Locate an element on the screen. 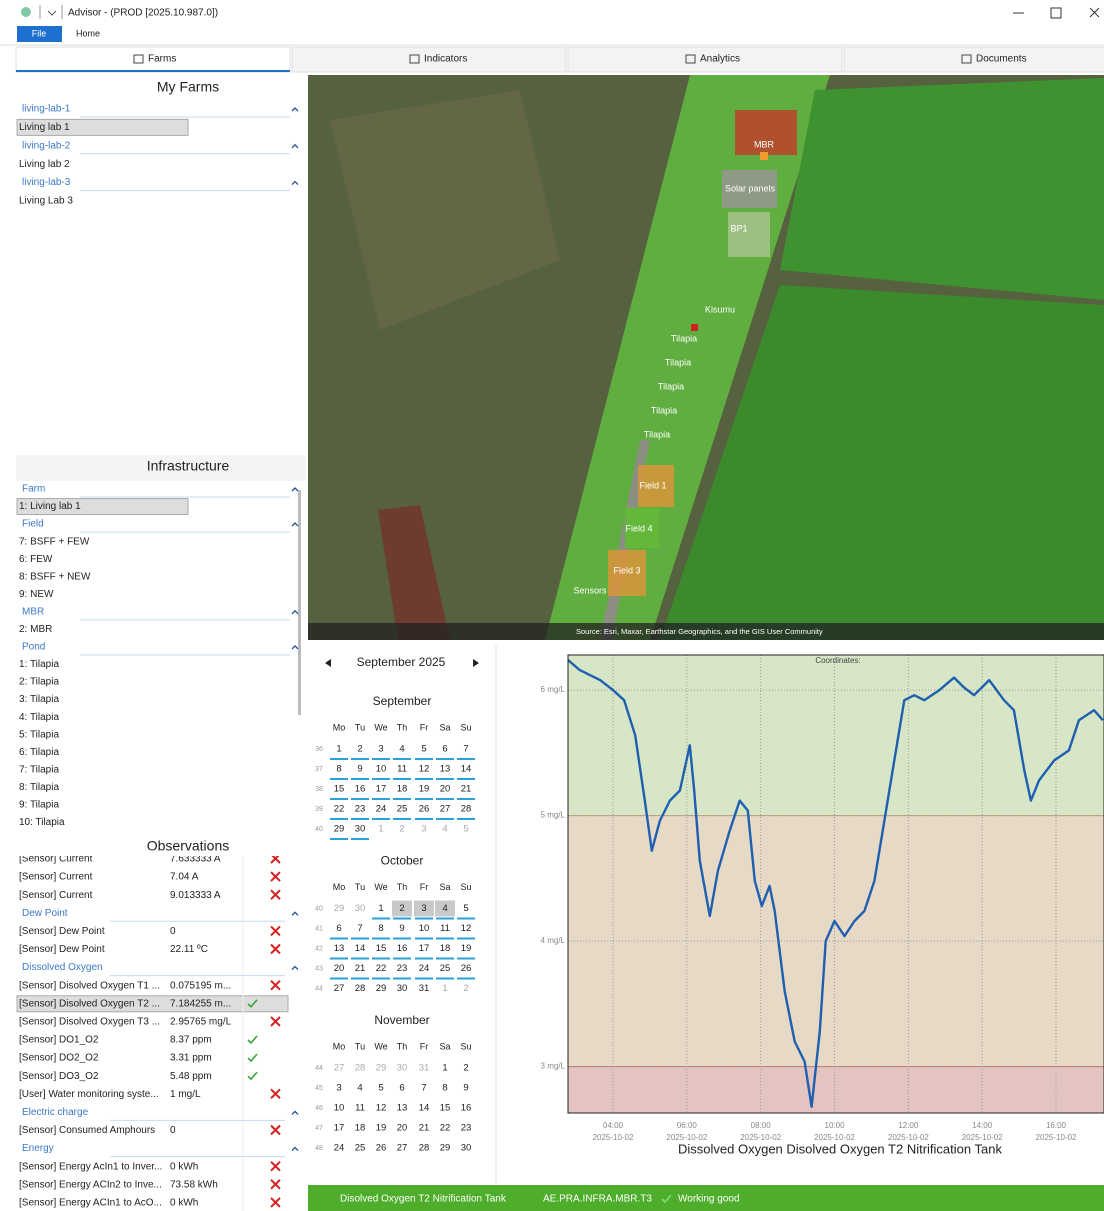 Image resolution: width=1104 pixels, height=1211 pixels. tree-item: 1: Living lab 1 is located at coordinates (50, 506).